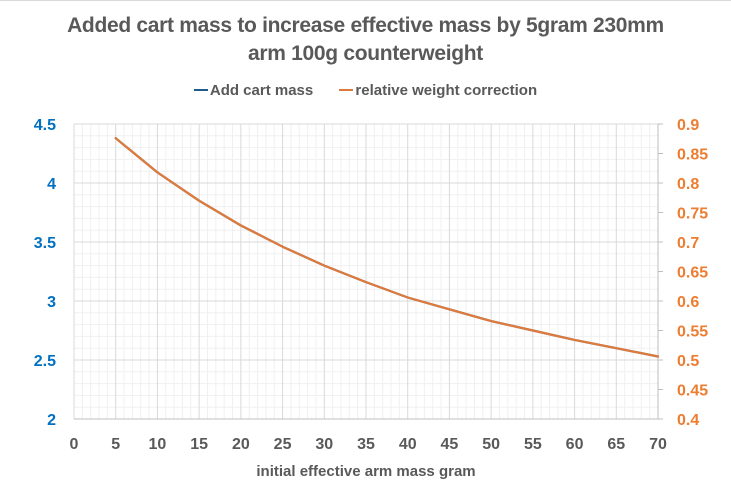 The width and height of the screenshot is (731, 492). Describe the element at coordinates (346, 90) in the screenshot. I see `legend-swatch-relative-weight-correction` at that location.